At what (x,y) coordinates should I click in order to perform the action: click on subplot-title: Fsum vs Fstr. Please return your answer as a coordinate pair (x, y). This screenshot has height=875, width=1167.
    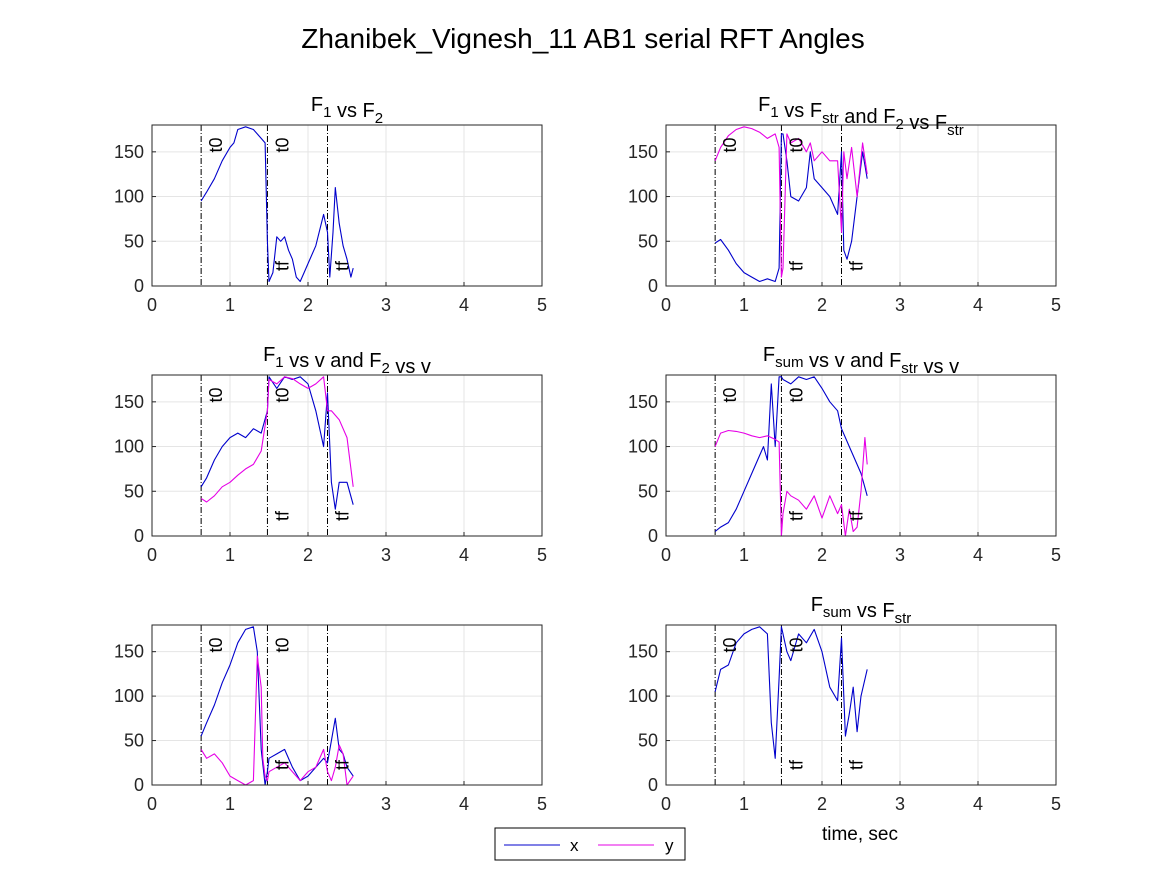
    Looking at the image, I should click on (861, 610).